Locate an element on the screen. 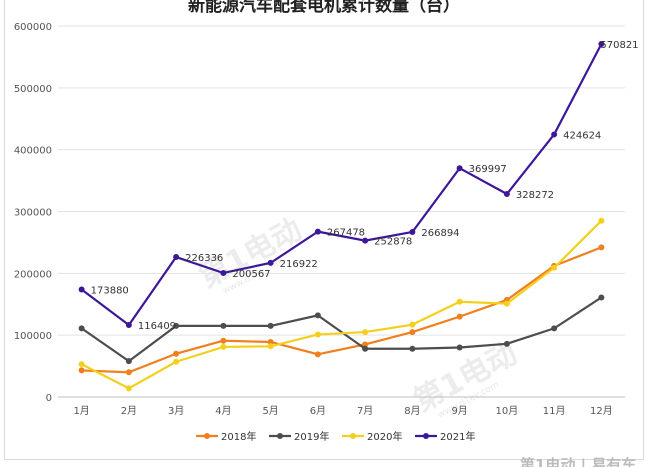  x-tick-label: 11月 is located at coordinates (554, 411).